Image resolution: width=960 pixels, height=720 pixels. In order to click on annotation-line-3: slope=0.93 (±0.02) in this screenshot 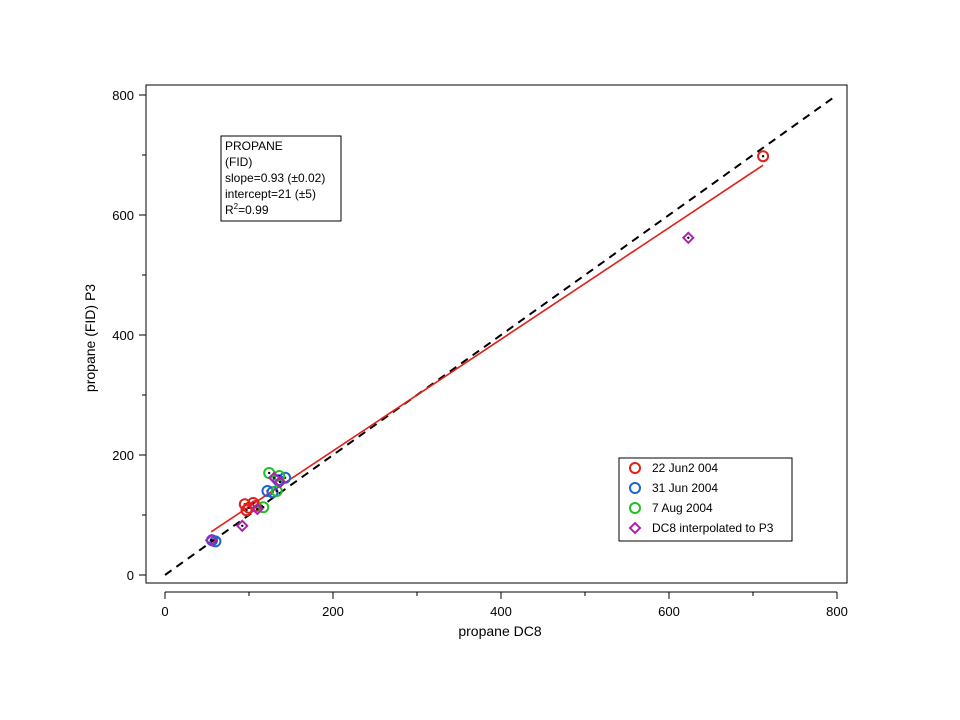, I will do `click(275, 178)`.